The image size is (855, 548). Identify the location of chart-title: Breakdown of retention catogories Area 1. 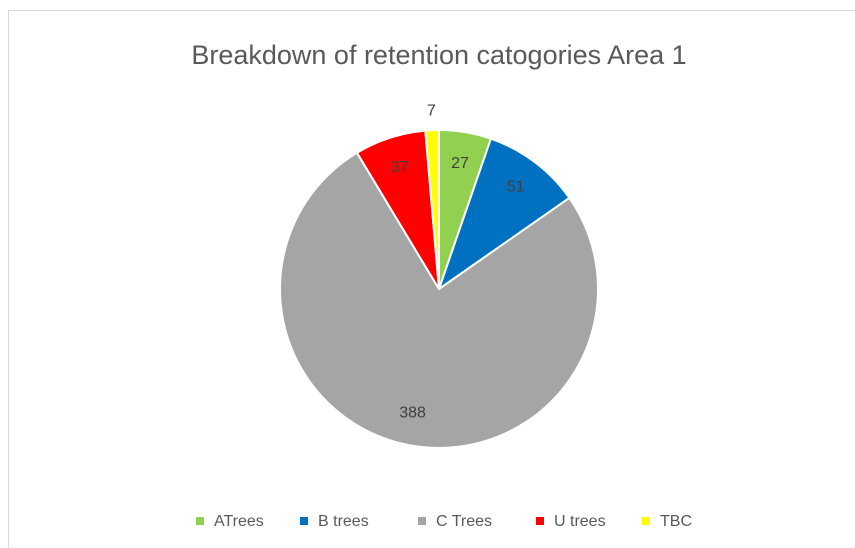
(438, 55).